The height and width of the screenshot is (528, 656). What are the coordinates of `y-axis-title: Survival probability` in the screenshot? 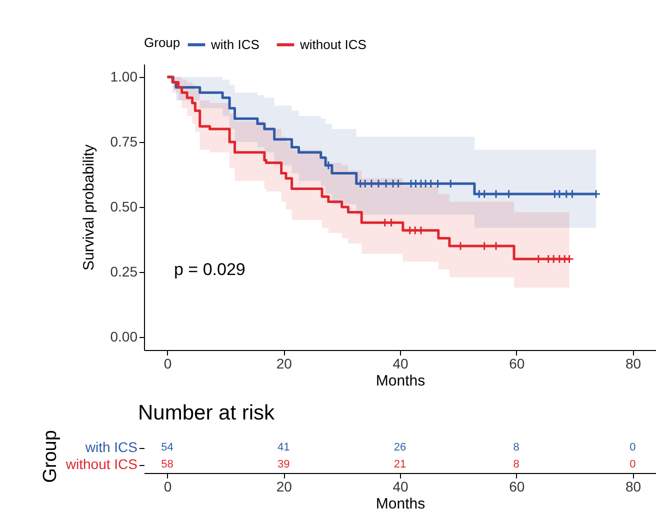 It's located at (89, 207).